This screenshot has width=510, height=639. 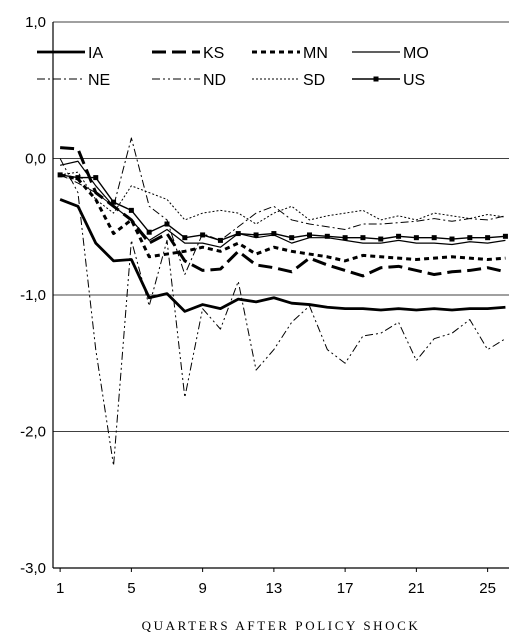 What do you see at coordinates (376, 79) in the screenshot?
I see `legend-marker-us` at bounding box center [376, 79].